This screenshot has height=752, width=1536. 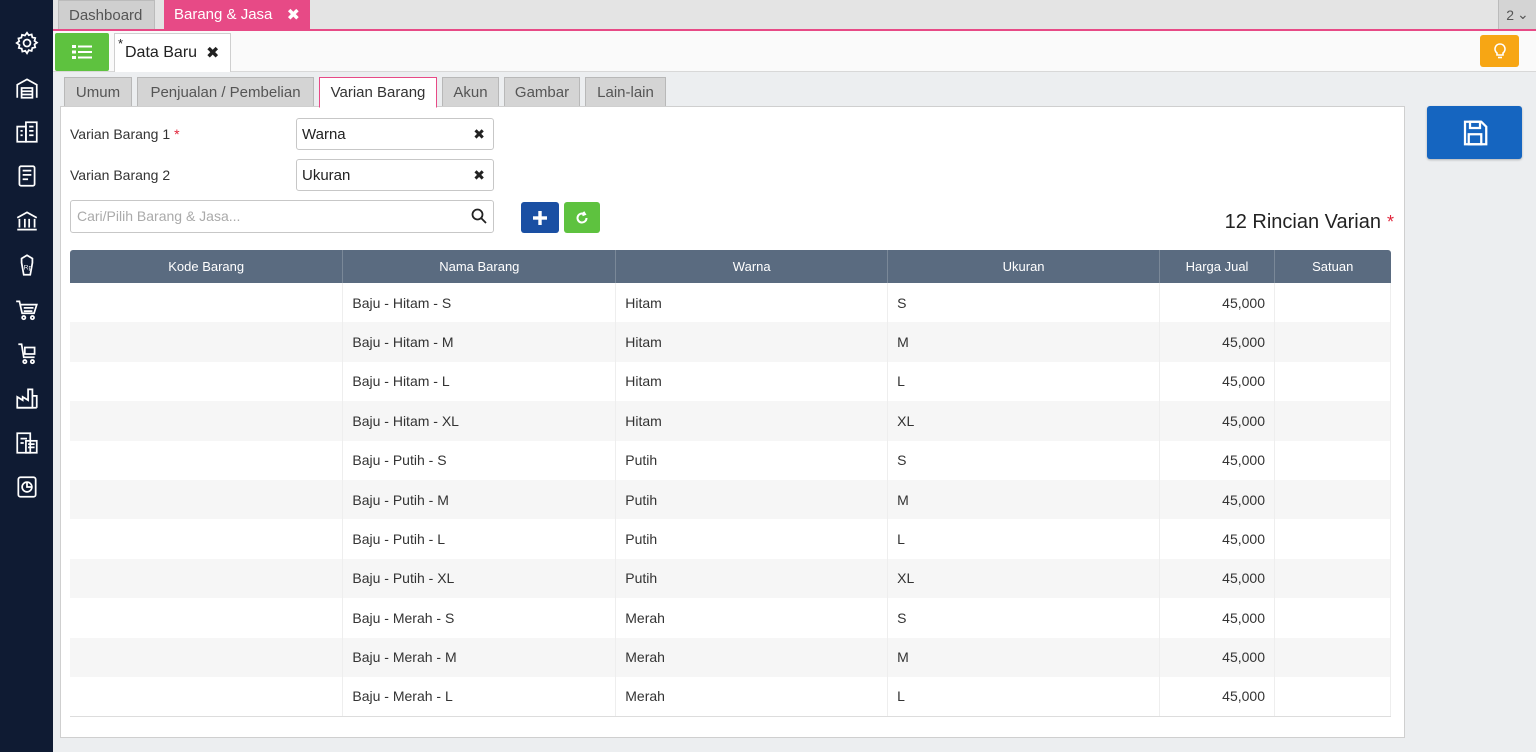 I want to click on save-button, so click(x=1474, y=132).